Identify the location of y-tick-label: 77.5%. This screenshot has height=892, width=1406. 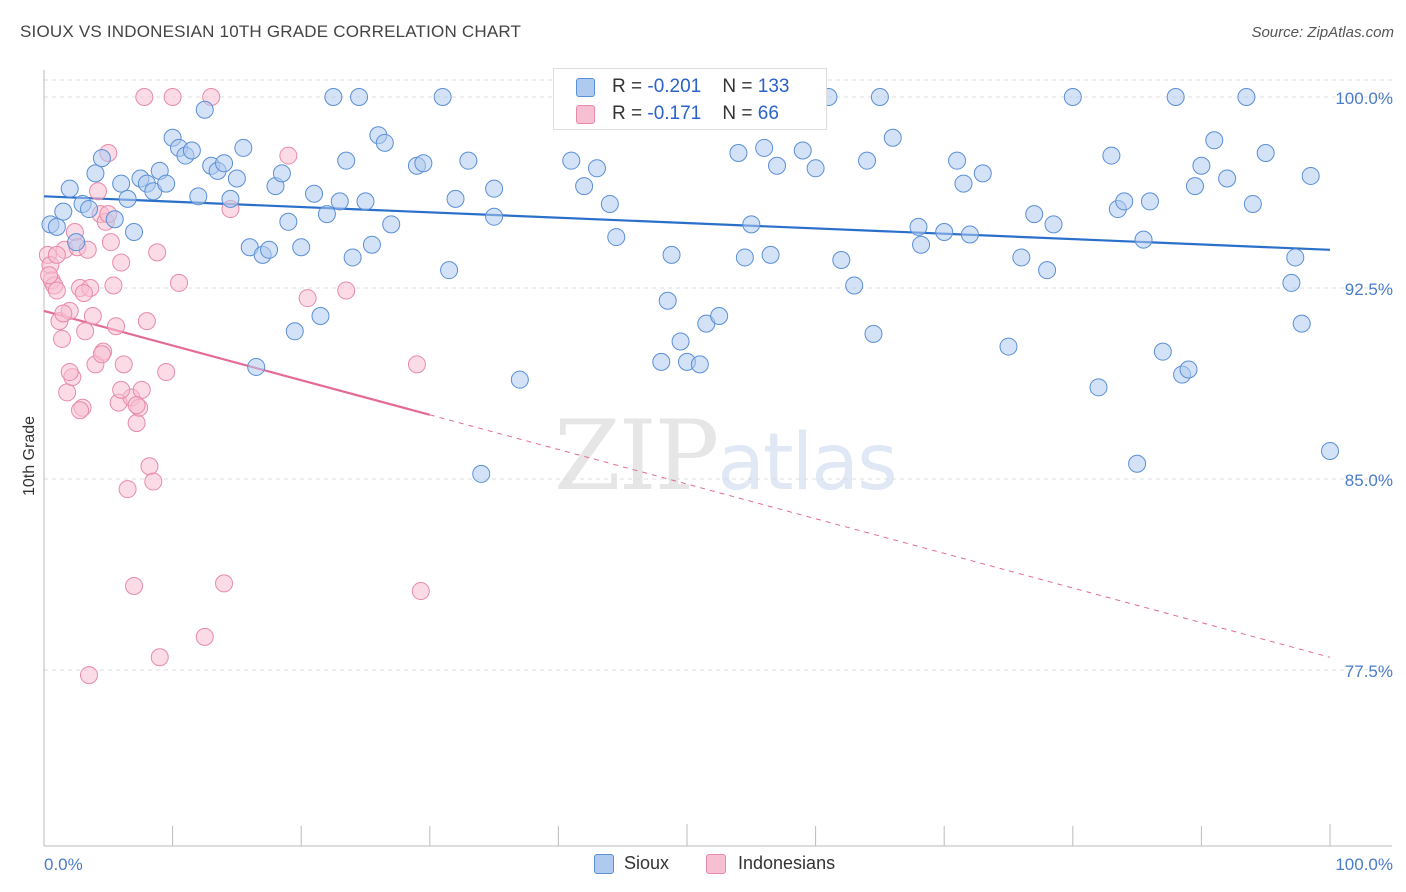
(1369, 671).